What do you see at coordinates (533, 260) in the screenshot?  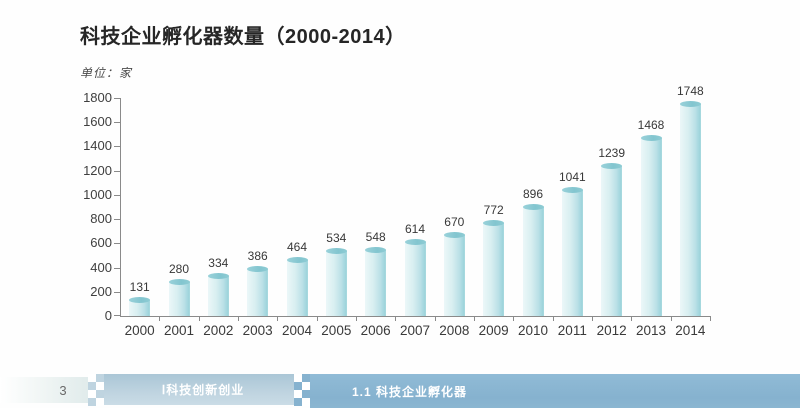 I see `bar-2010` at bounding box center [533, 260].